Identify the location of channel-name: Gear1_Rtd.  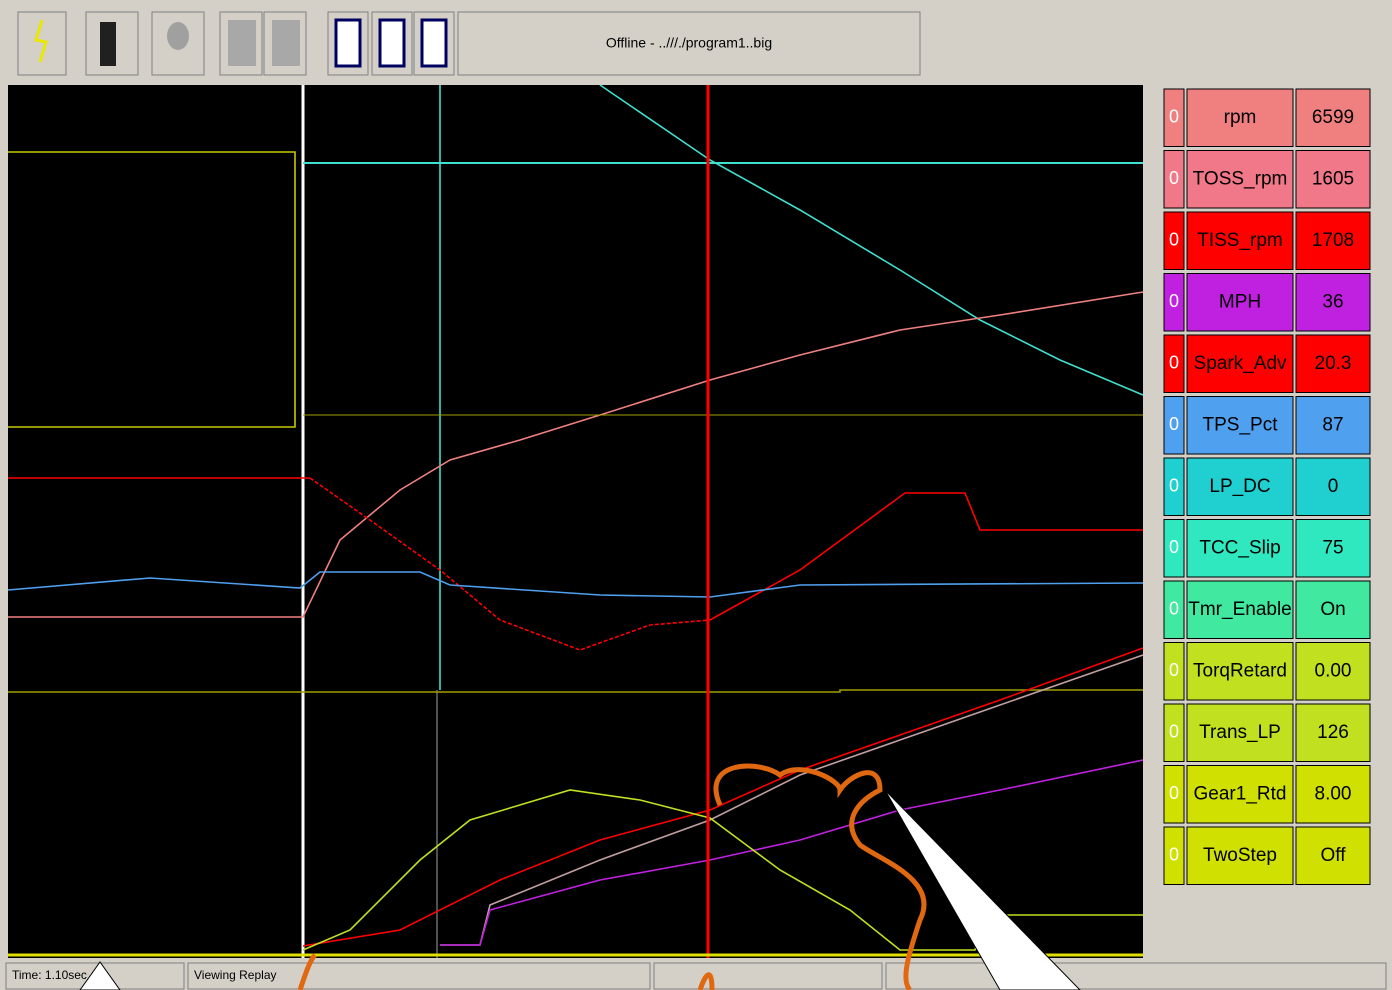
(1240, 793).